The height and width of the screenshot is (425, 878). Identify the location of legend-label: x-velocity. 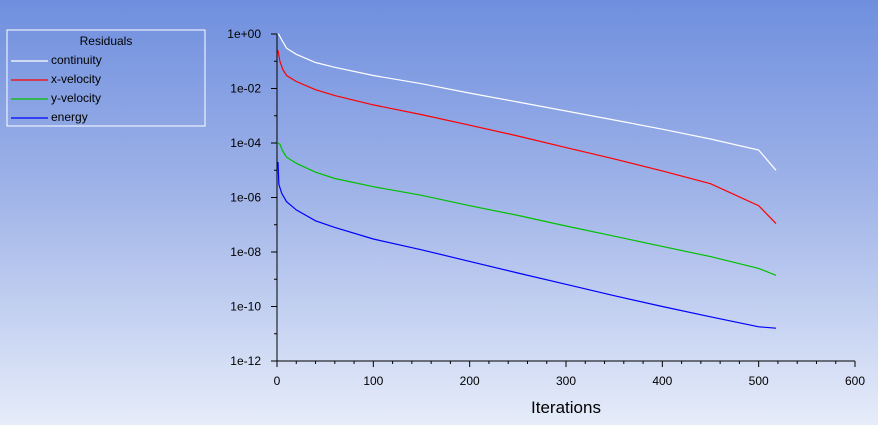
(76, 79).